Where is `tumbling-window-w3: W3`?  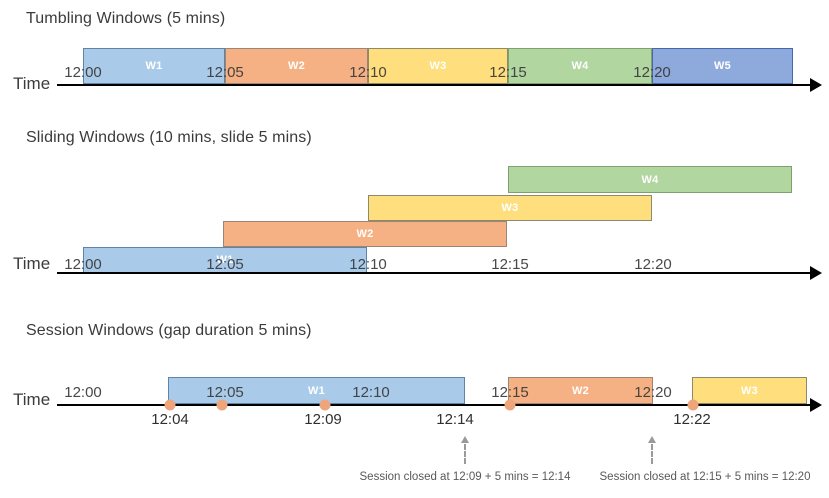 tumbling-window-w3: W3 is located at coordinates (438, 66).